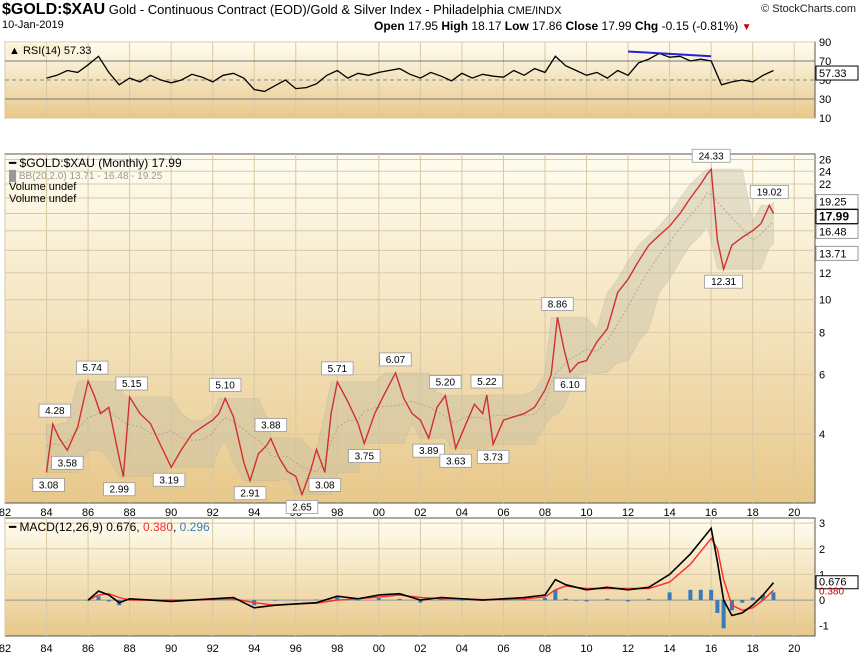 The width and height of the screenshot is (862, 658). I want to click on bb-legend: █ BB(20,2.0) 13.71 - 16.48 - 19.25, so click(86, 176).